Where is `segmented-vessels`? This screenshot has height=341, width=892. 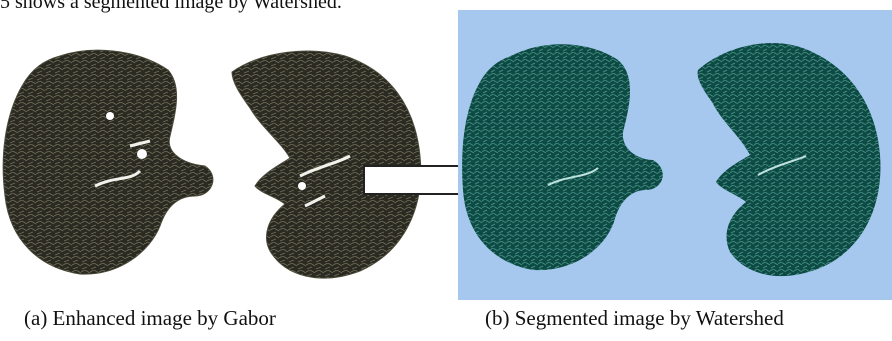
segmented-vessels is located at coordinates (677, 170).